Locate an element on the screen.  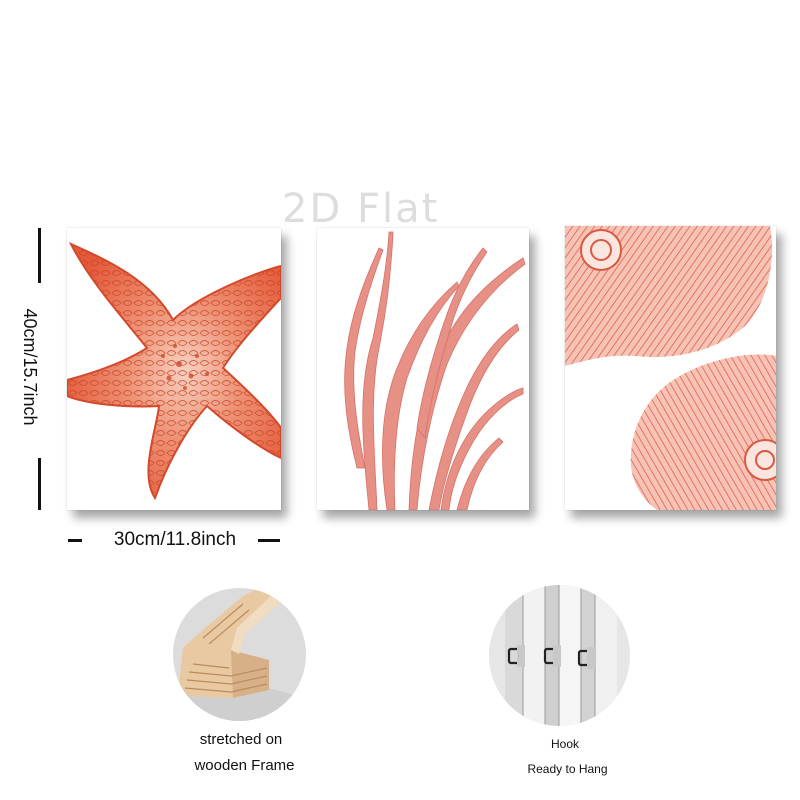
seaweed-illustration is located at coordinates (435, 370).